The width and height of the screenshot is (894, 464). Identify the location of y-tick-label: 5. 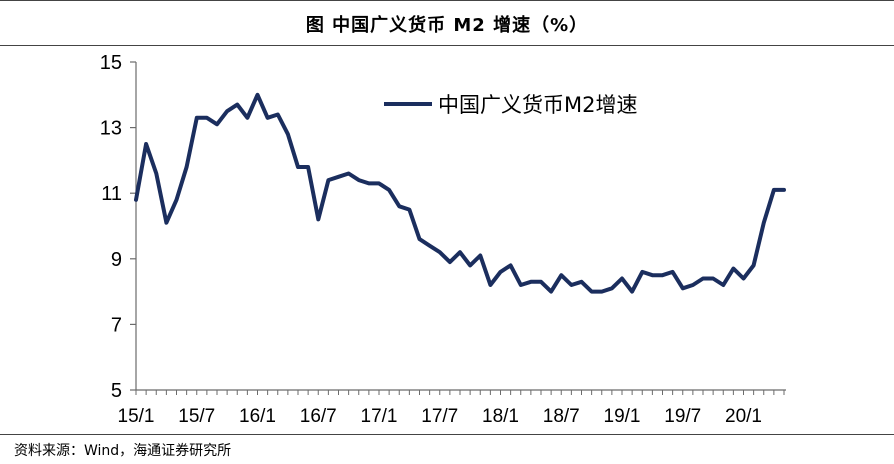
(116, 391).